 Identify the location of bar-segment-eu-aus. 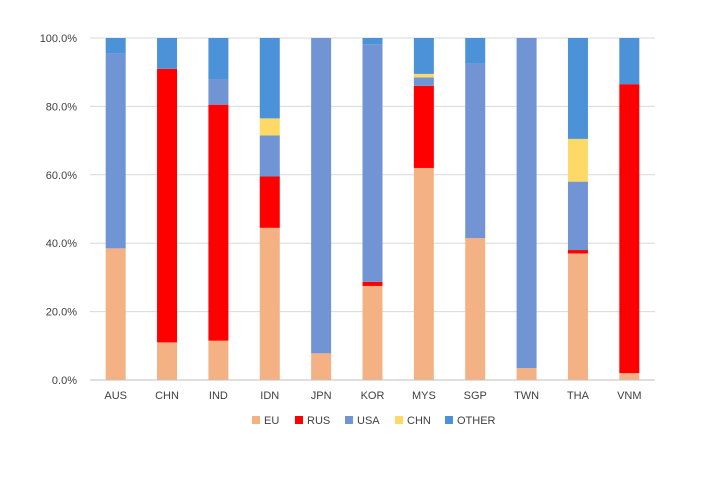
(115, 314).